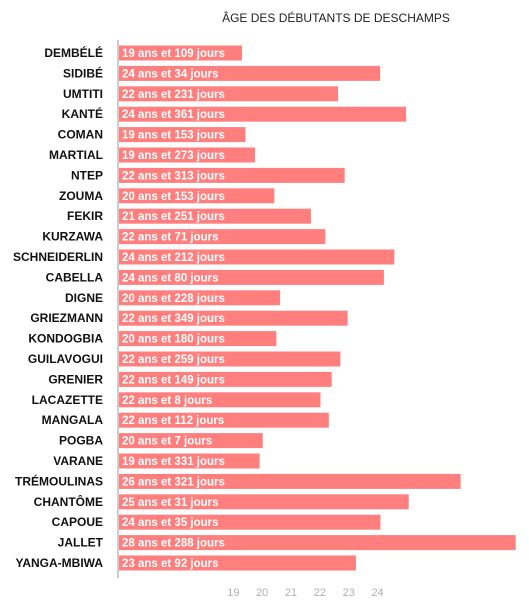  I want to click on category-label: FEKIR, so click(85, 216).